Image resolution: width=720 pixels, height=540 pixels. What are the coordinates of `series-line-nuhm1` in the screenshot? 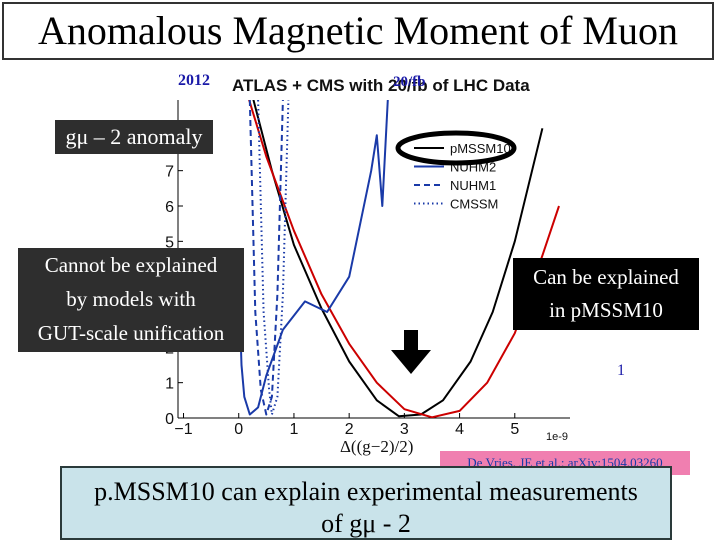 It's located at (266, 258).